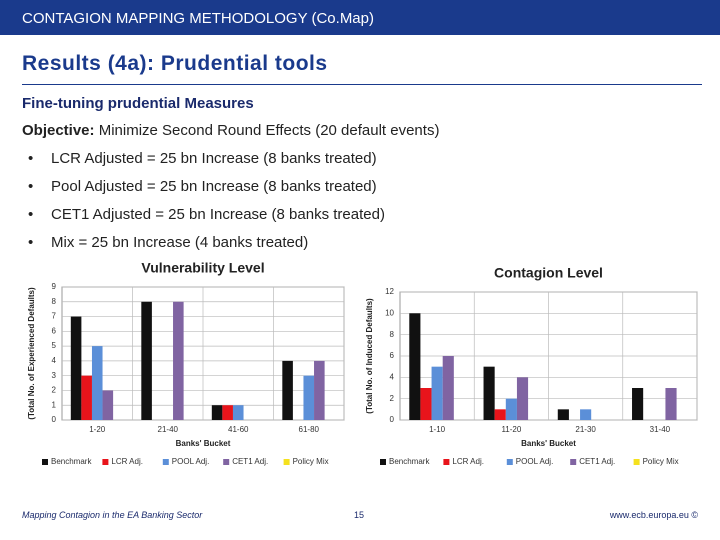 The height and width of the screenshot is (540, 720). What do you see at coordinates (389, 312) in the screenshot?
I see `y-tick-label: 10` at bounding box center [389, 312].